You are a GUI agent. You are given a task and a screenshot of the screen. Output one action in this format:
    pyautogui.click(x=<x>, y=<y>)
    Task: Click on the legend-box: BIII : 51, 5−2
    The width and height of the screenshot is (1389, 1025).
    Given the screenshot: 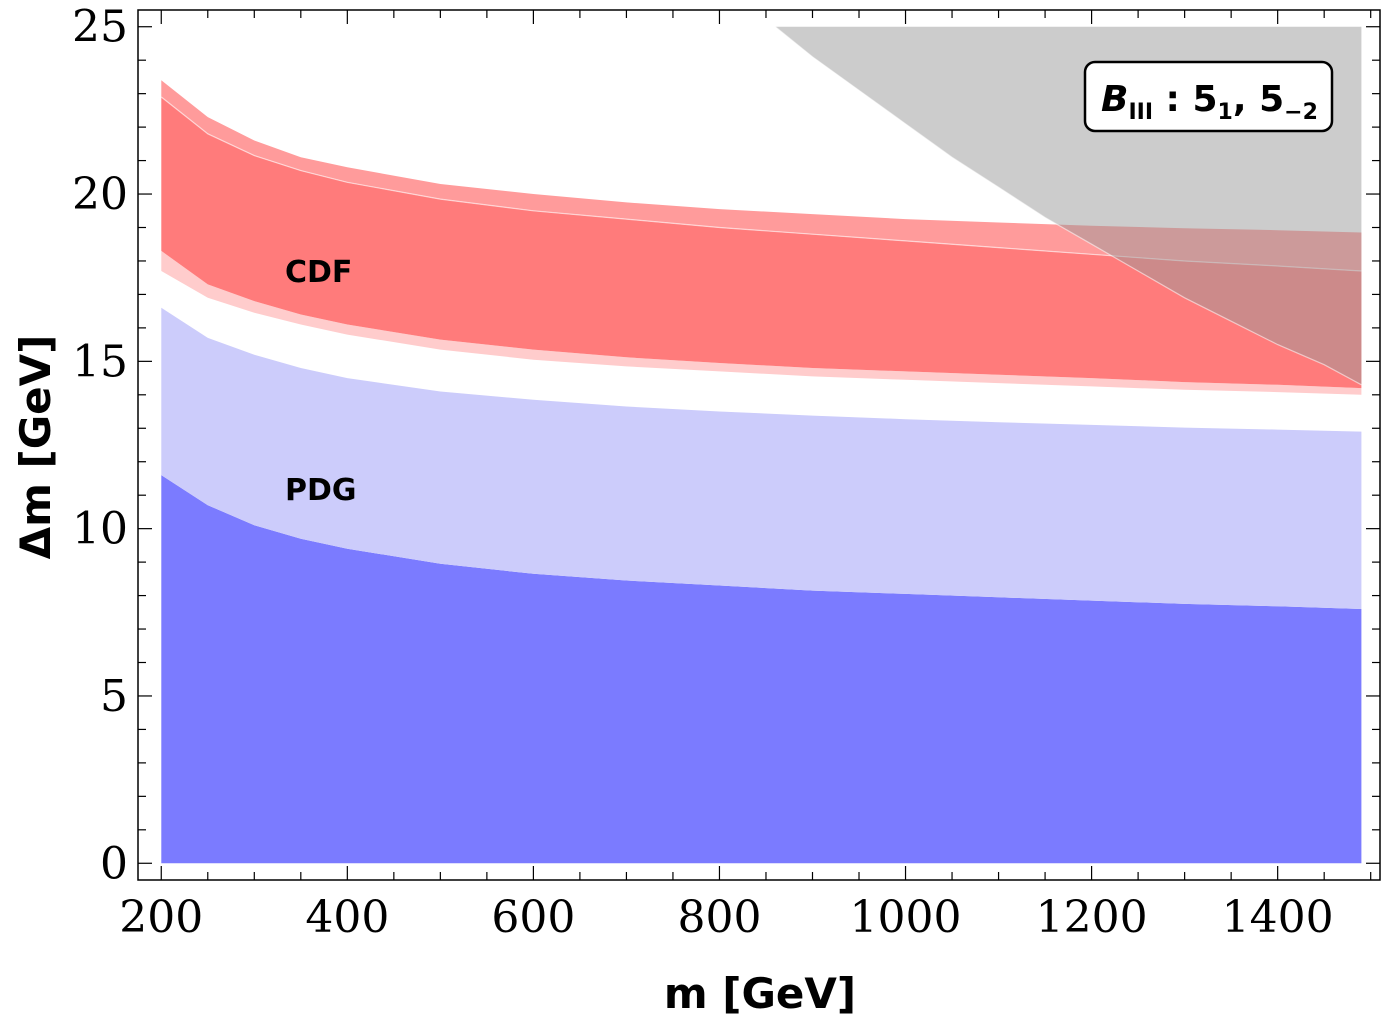 What is the action you would take?
    pyautogui.click(x=1208, y=96)
    